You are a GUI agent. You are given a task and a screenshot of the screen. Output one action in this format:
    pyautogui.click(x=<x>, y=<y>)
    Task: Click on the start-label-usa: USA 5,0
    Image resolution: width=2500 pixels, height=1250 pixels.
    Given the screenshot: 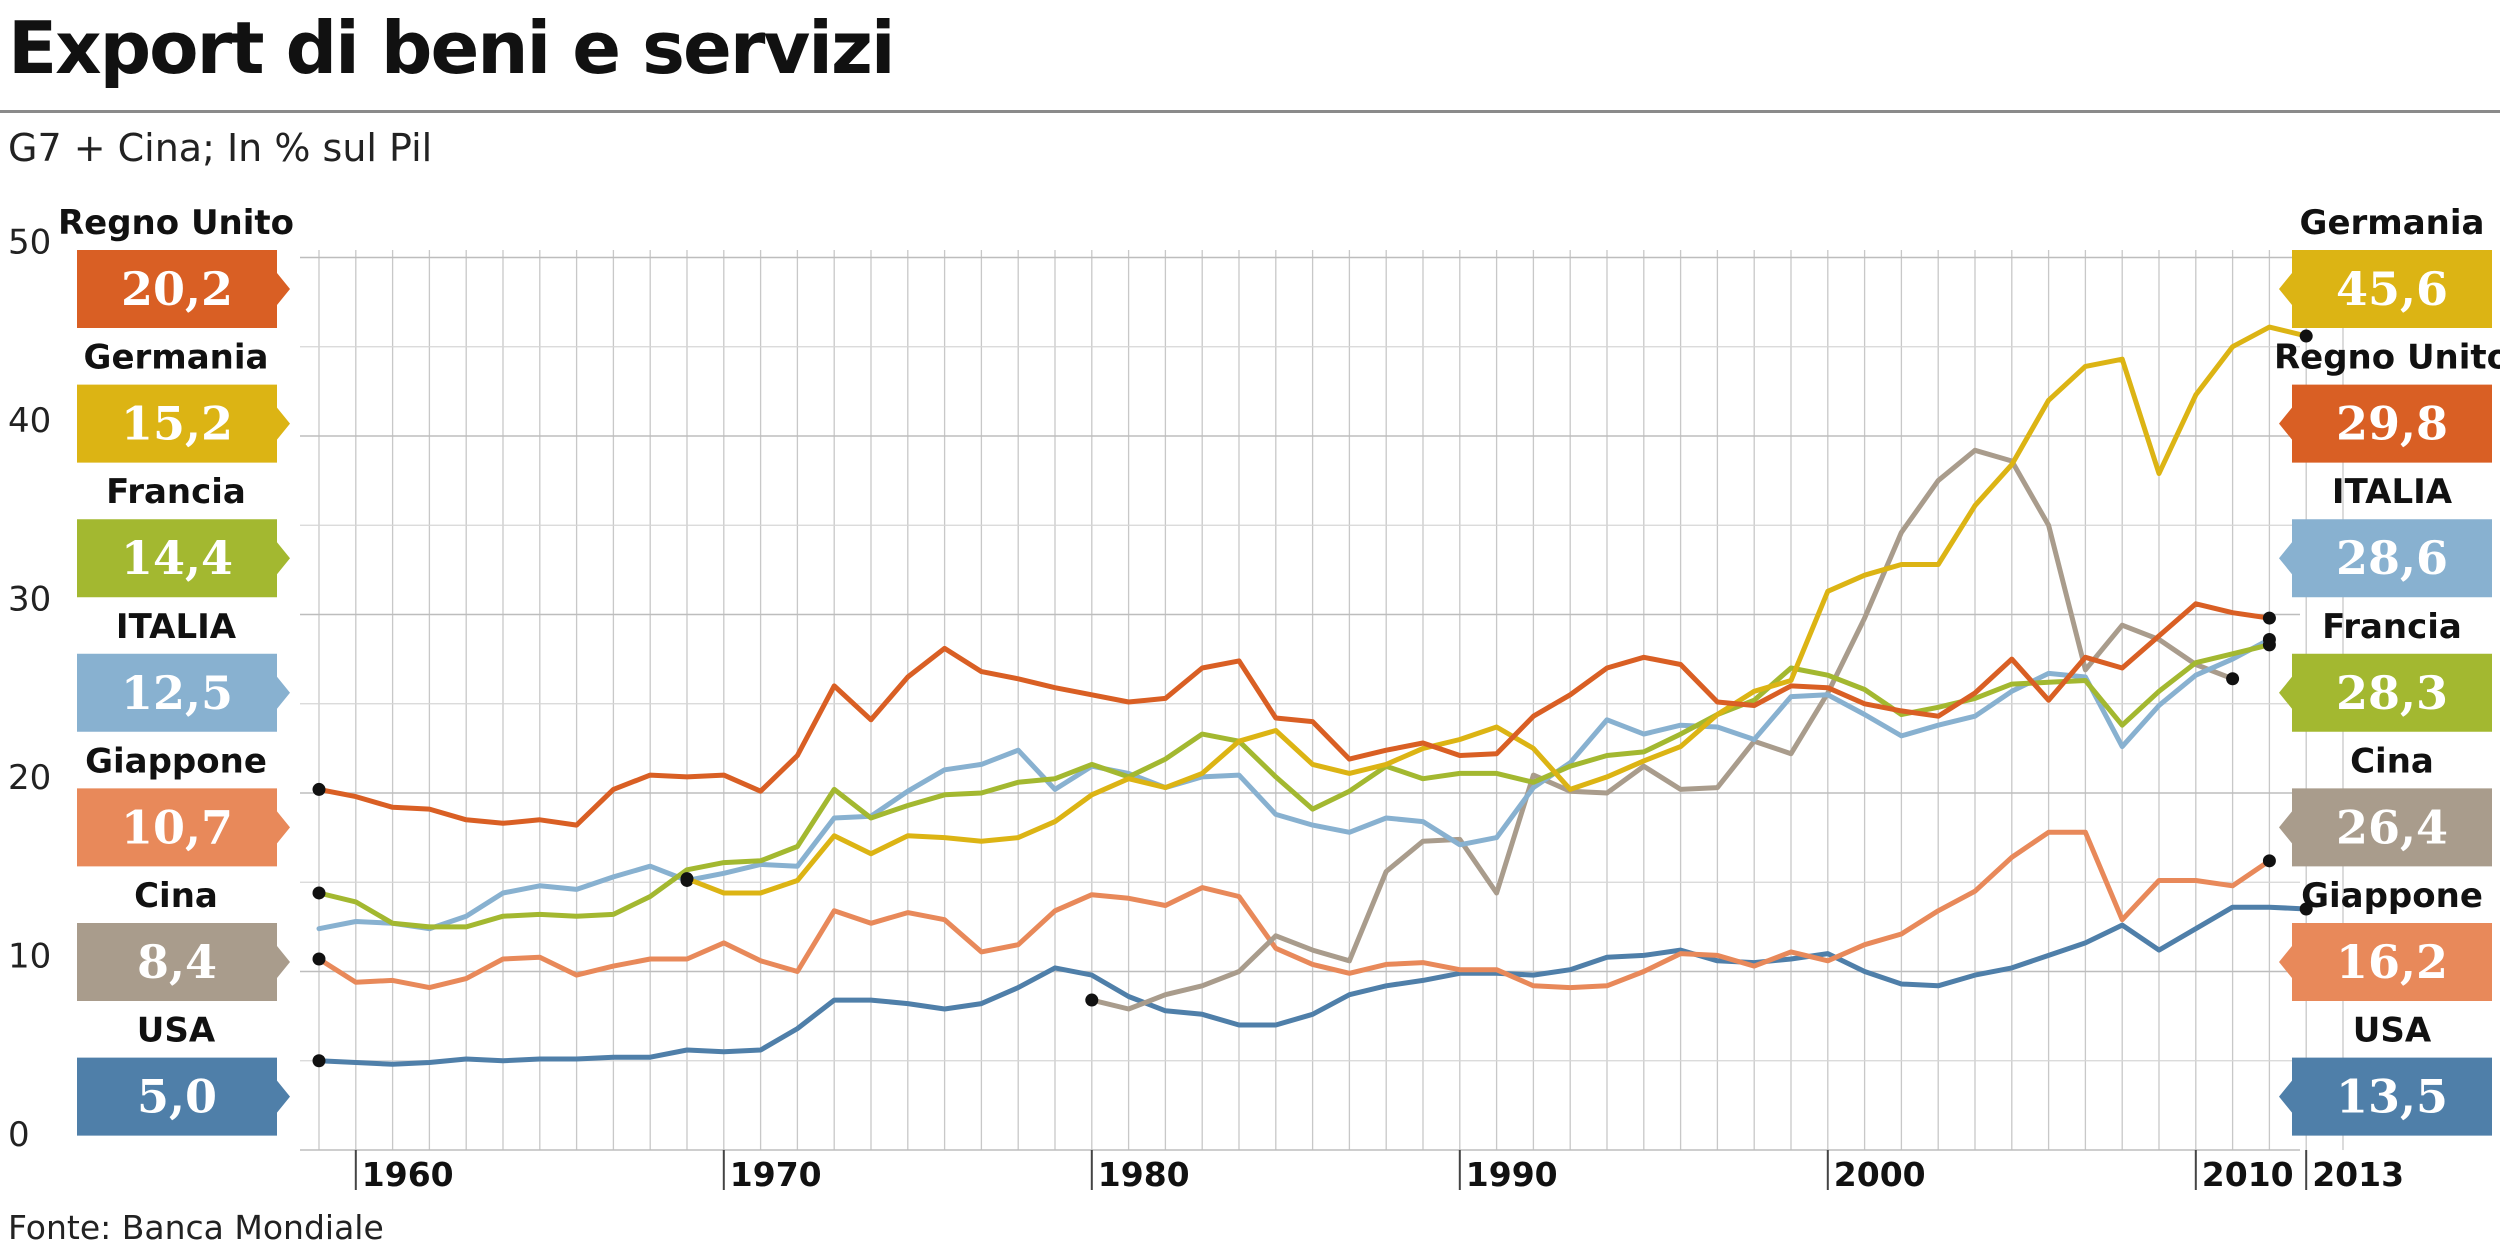 What is the action you would take?
    pyautogui.click(x=183, y=1073)
    